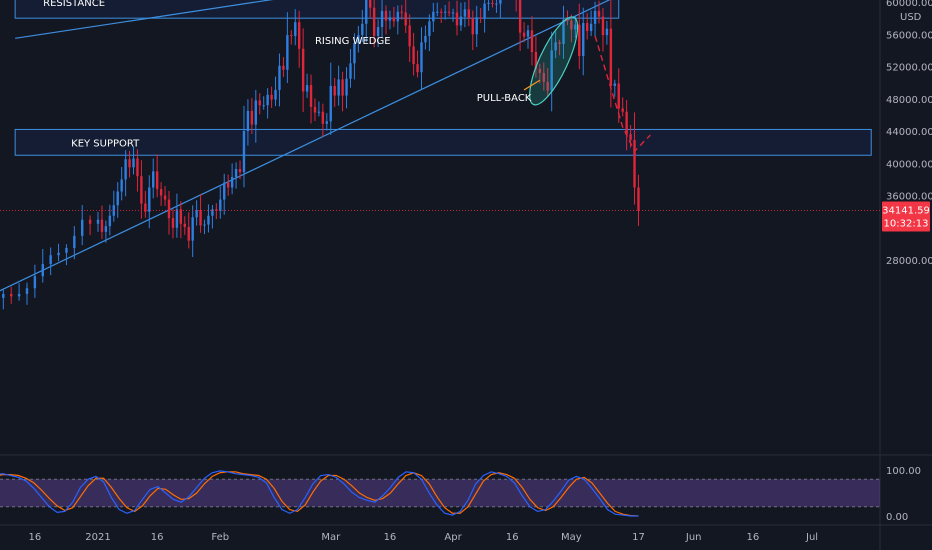 The width and height of the screenshot is (932, 550). Describe the element at coordinates (504, 98) in the screenshot. I see `pull-back-label: PULL-BACK` at that location.